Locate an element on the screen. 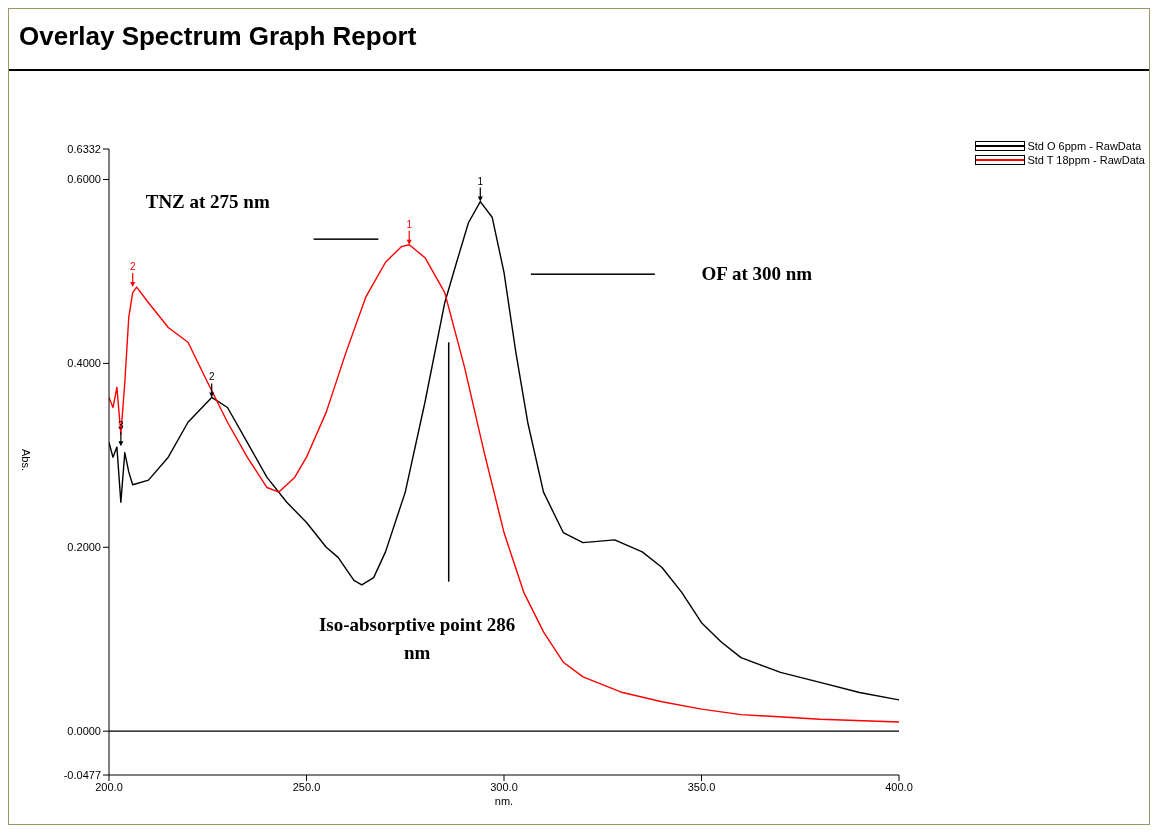 The width and height of the screenshot is (1163, 835). y-tick-label: 0.2000 is located at coordinates (84, 547).